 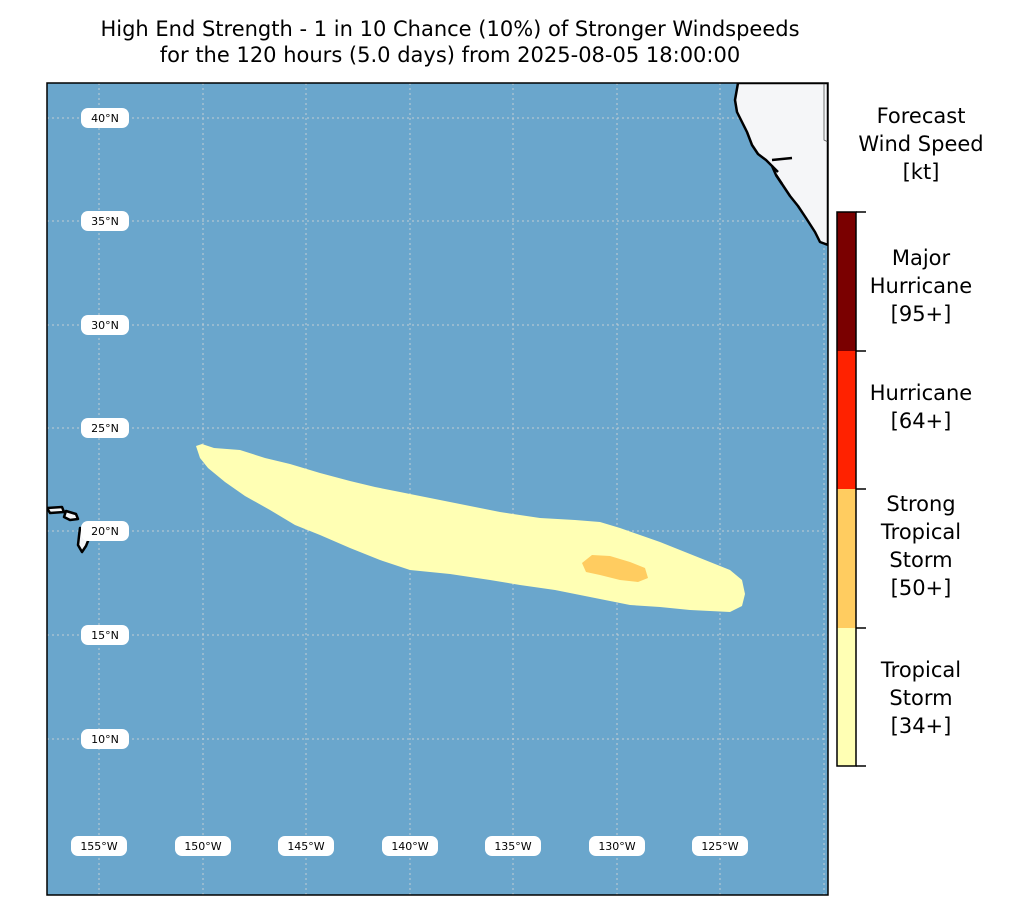 What do you see at coordinates (921, 172) in the screenshot?
I see `legend-title-line: [kt]` at bounding box center [921, 172].